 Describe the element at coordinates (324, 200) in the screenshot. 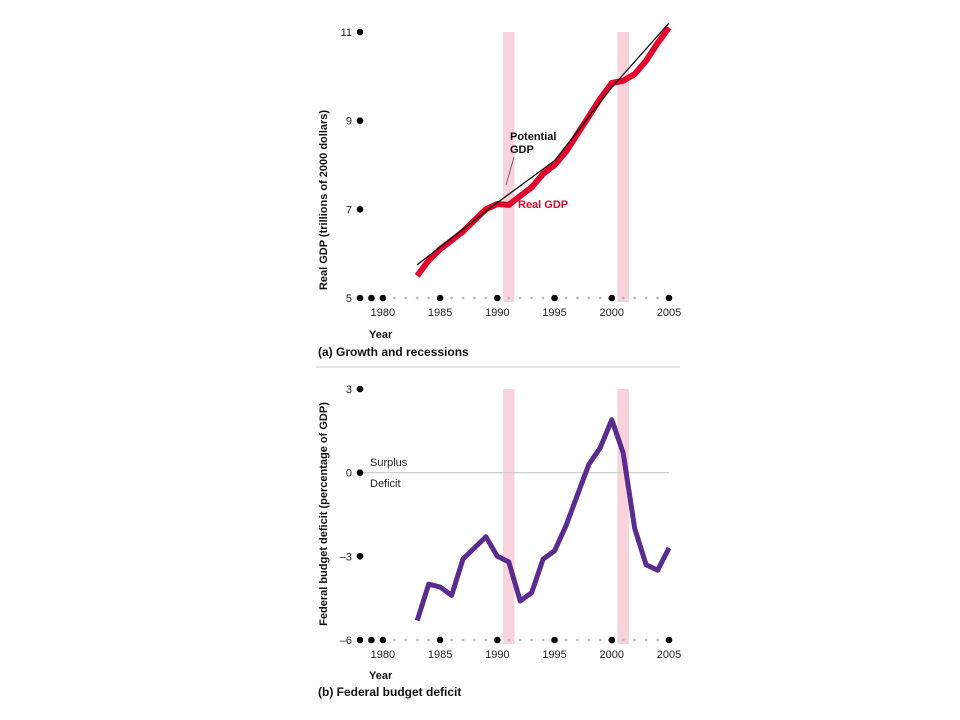

I see `y-axis-label: Real GDP (trillions of 2000 dollars)` at that location.